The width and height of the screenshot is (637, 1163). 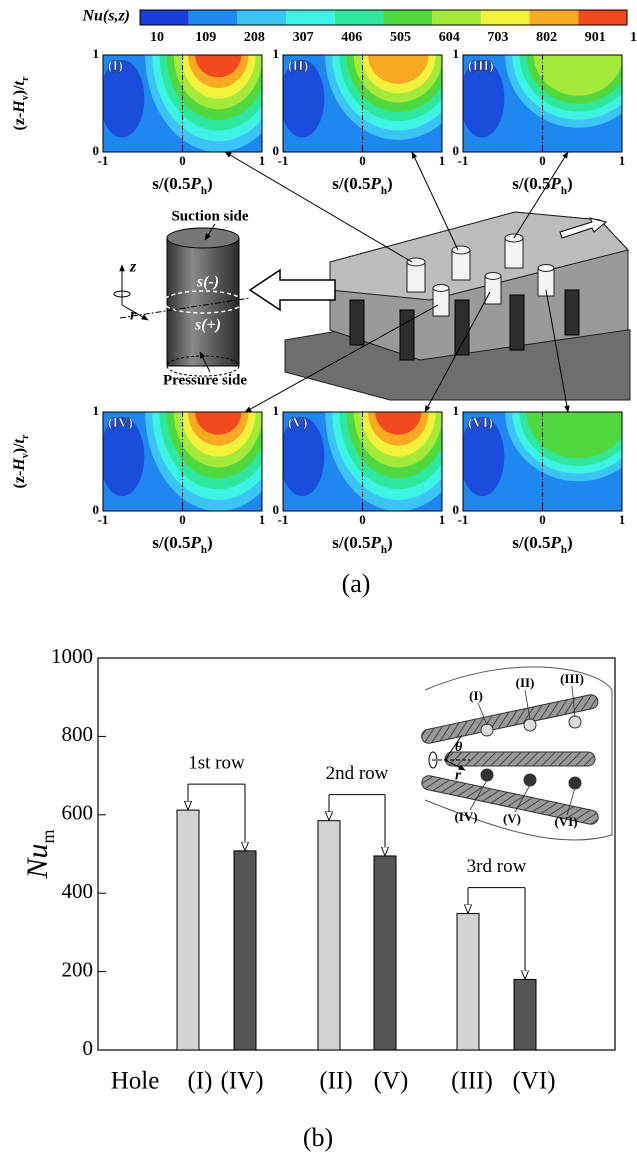 I want to click on inset-label: (II), so click(x=525, y=682).